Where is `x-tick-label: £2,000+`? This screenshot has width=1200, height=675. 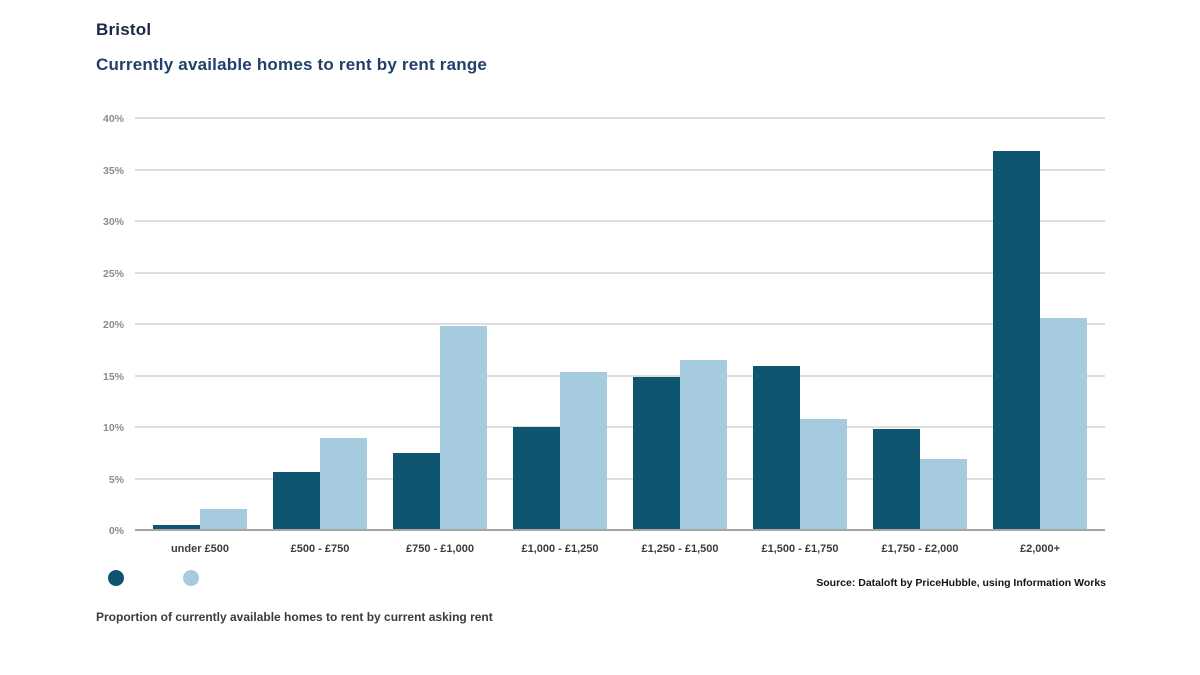
x-tick-label: £2,000+ is located at coordinates (1040, 549).